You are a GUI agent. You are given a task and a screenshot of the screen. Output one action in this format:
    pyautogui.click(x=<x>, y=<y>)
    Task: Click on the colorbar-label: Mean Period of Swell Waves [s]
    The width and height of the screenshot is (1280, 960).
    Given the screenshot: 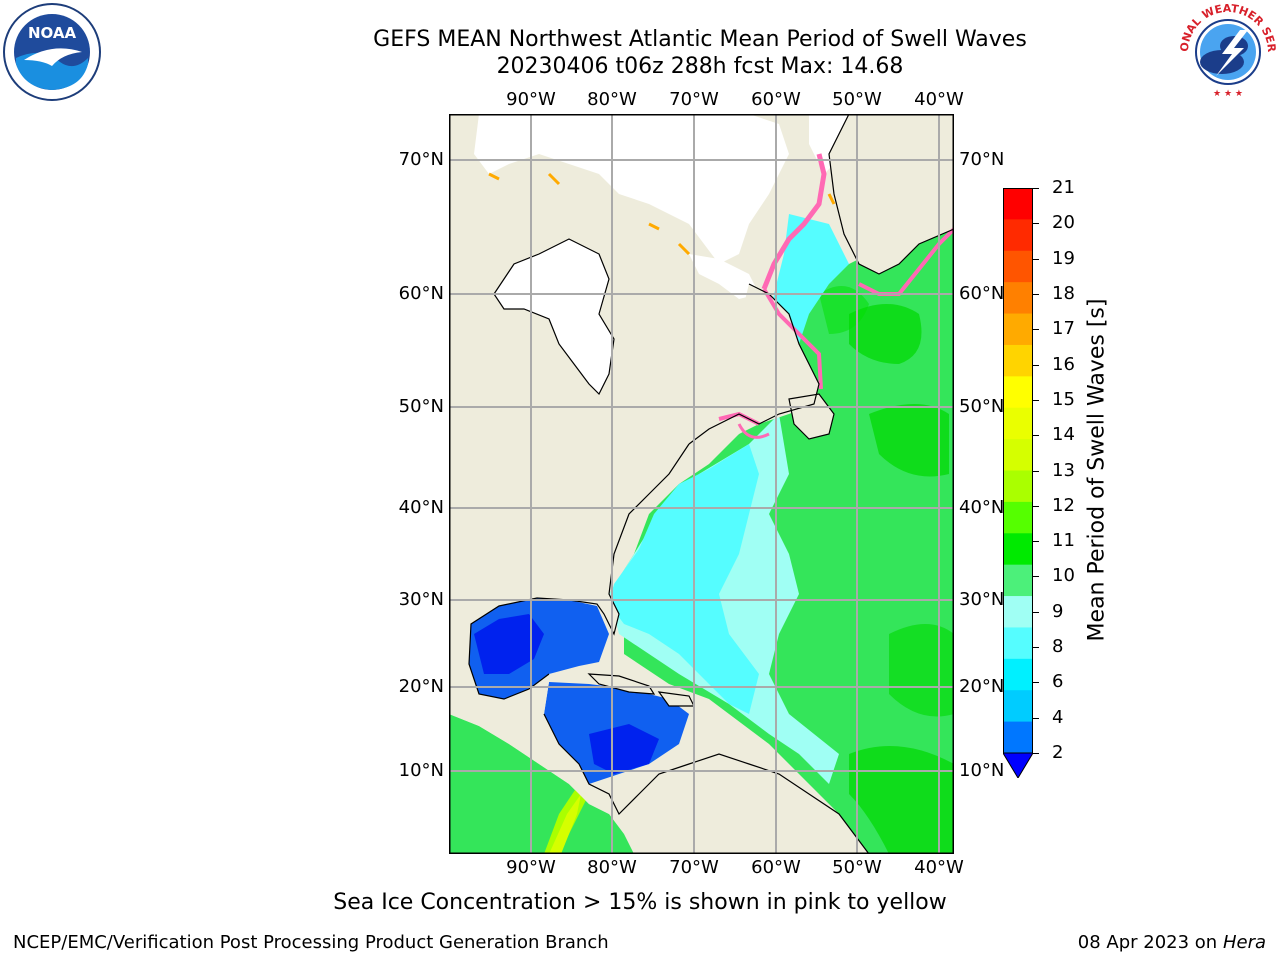 What is the action you would take?
    pyautogui.click(x=1097, y=470)
    